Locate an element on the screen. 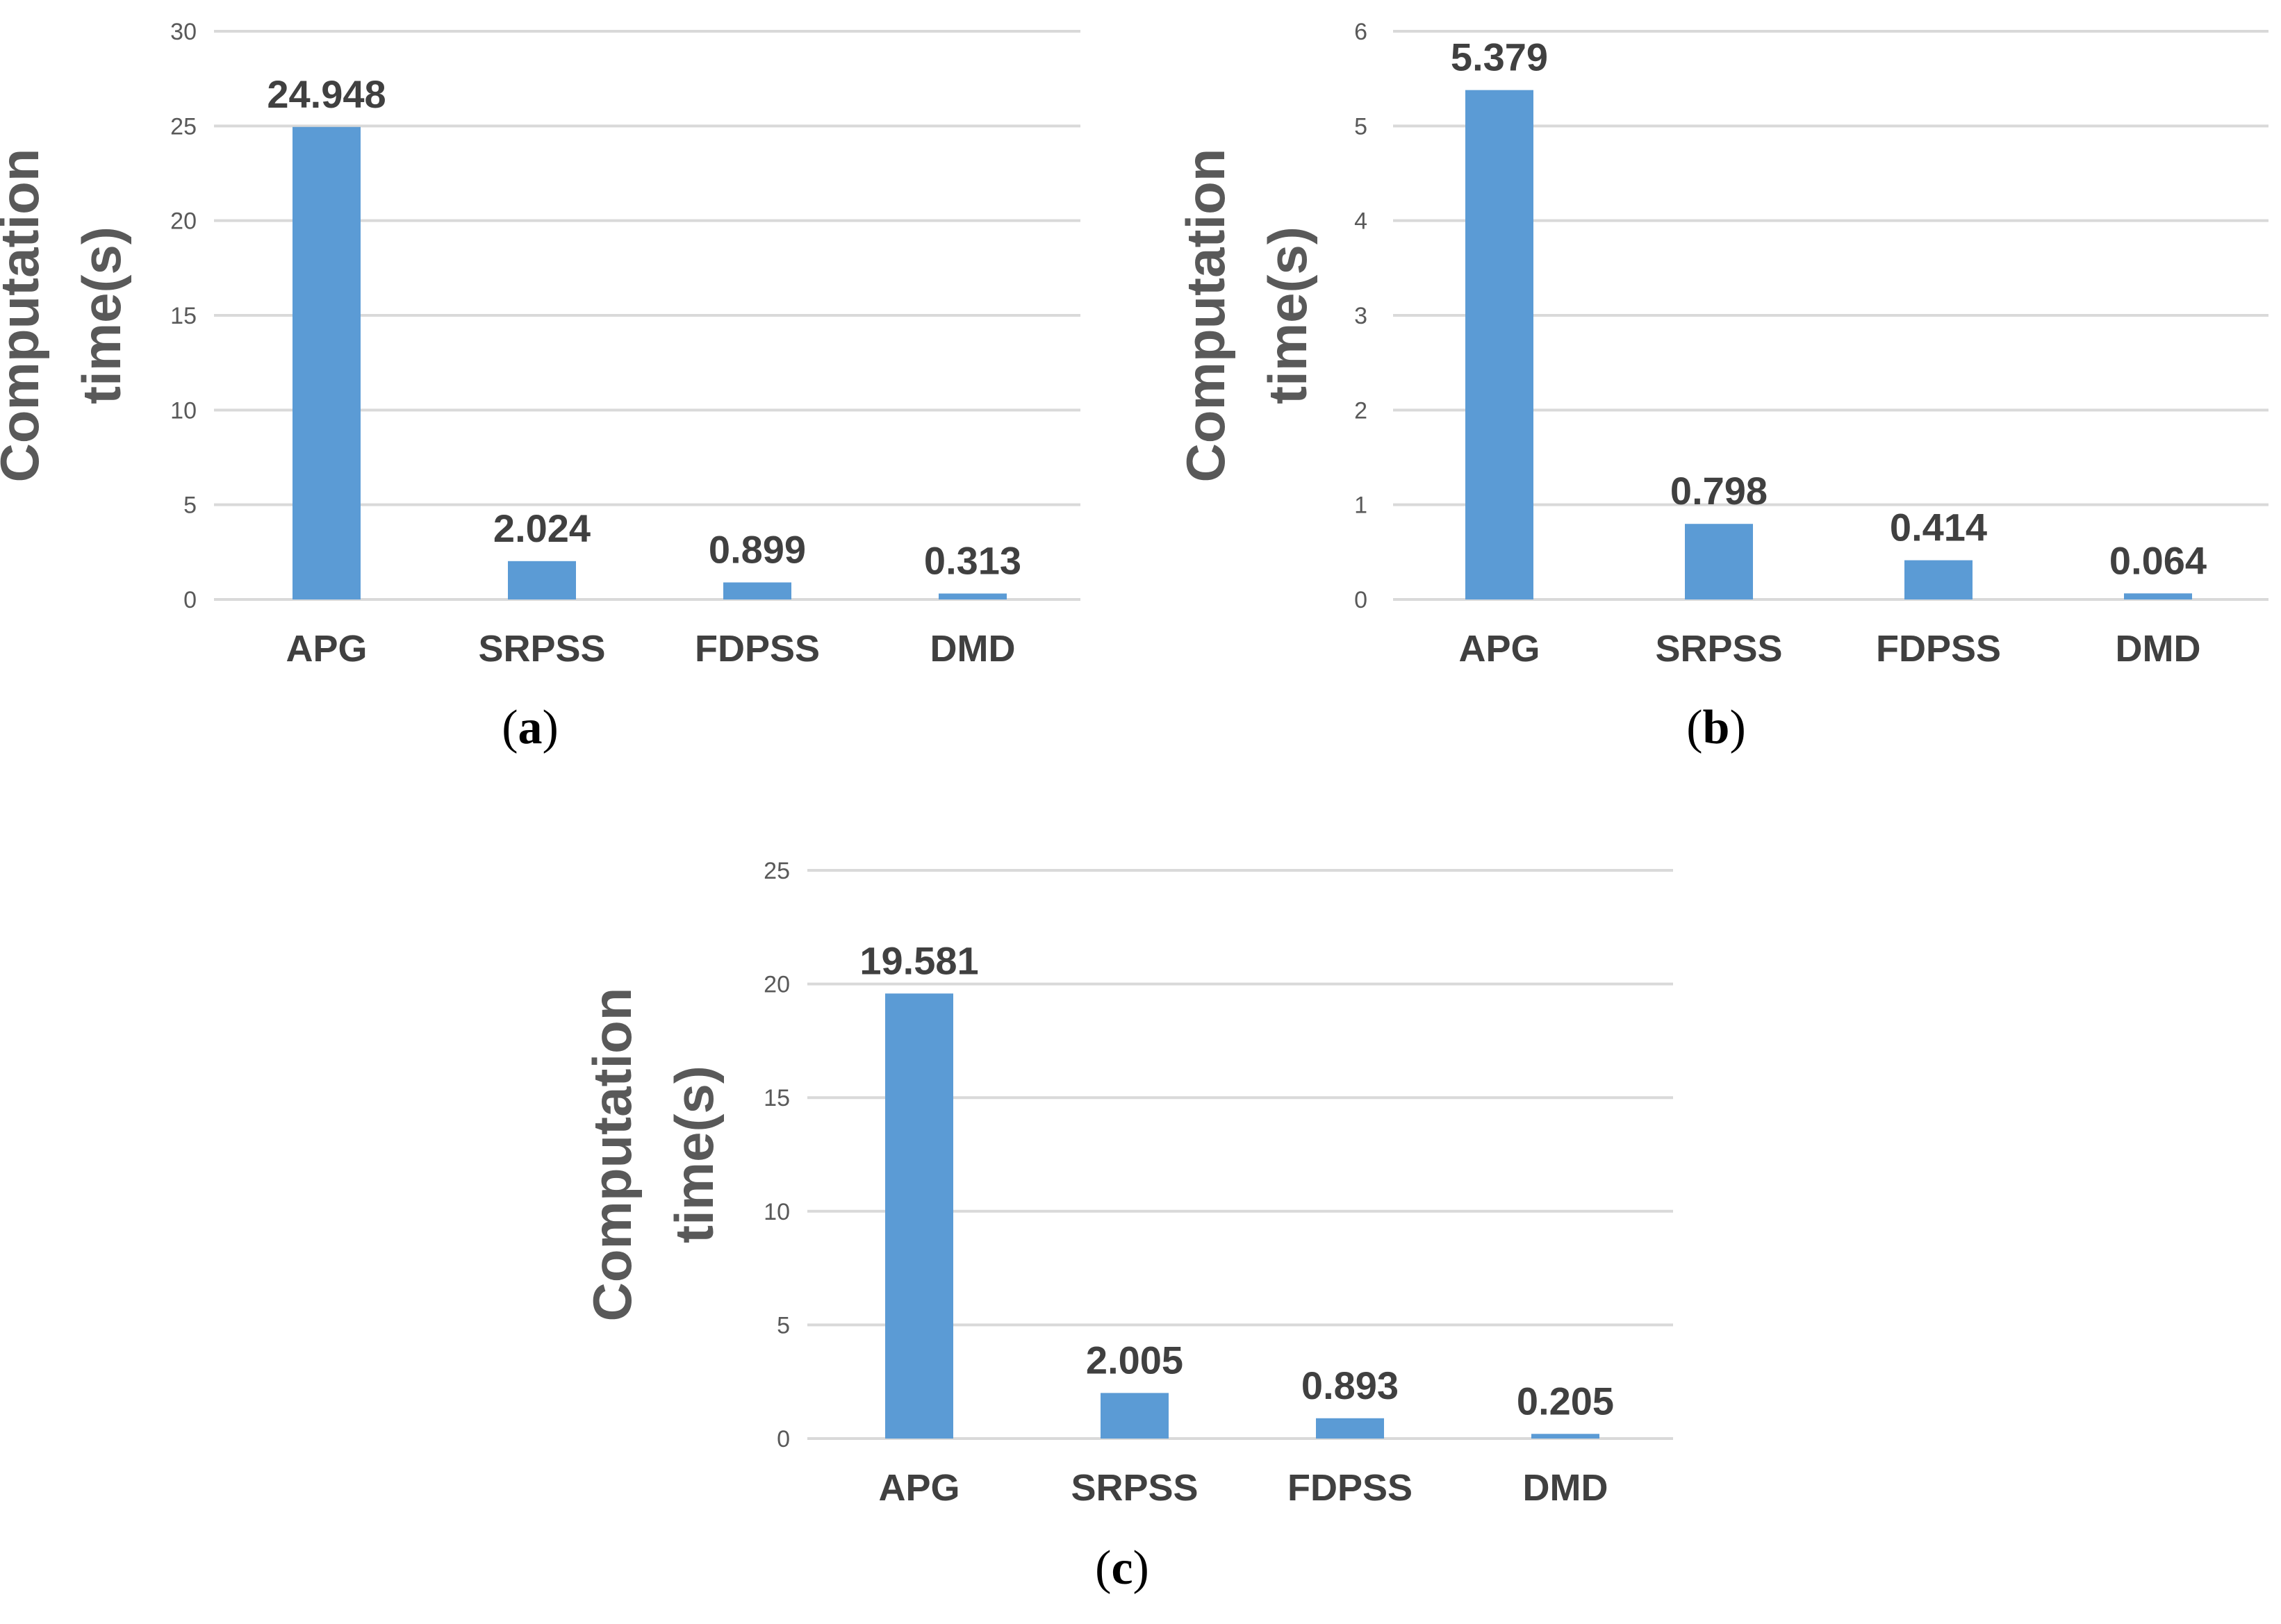  panel-label: (a) is located at coordinates (530, 727).